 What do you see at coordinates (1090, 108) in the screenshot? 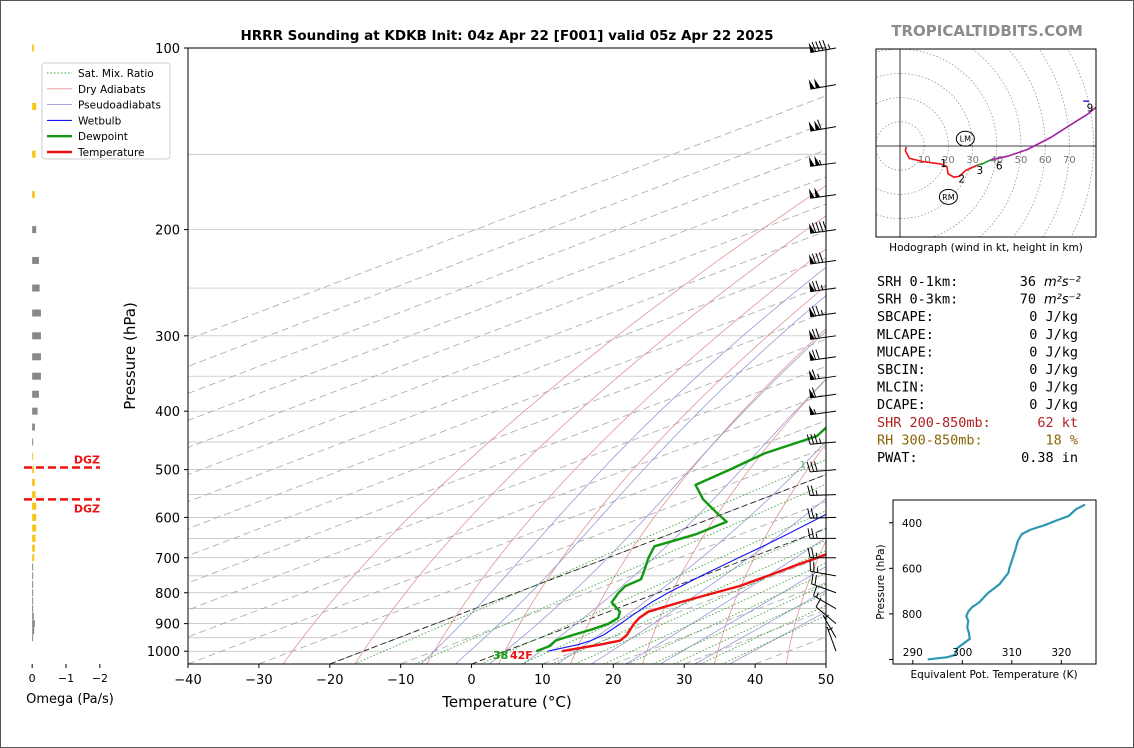
I see `hodograph-height-label: 9` at bounding box center [1090, 108].